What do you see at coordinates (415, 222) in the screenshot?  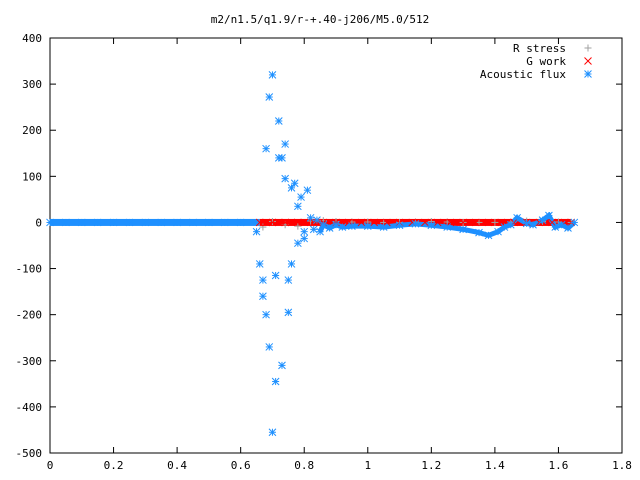 I see `series-g-work` at bounding box center [415, 222].